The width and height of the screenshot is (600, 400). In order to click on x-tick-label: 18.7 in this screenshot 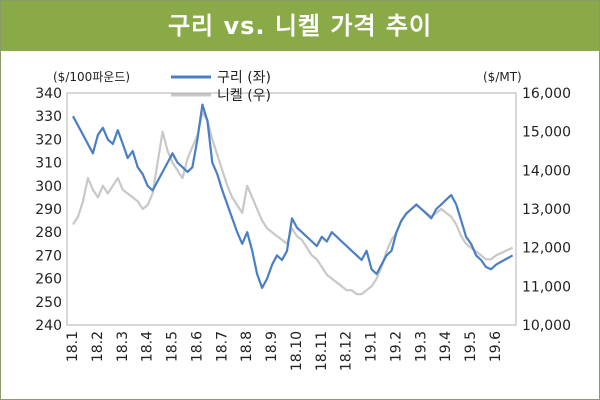, I will do `click(222, 346)`.